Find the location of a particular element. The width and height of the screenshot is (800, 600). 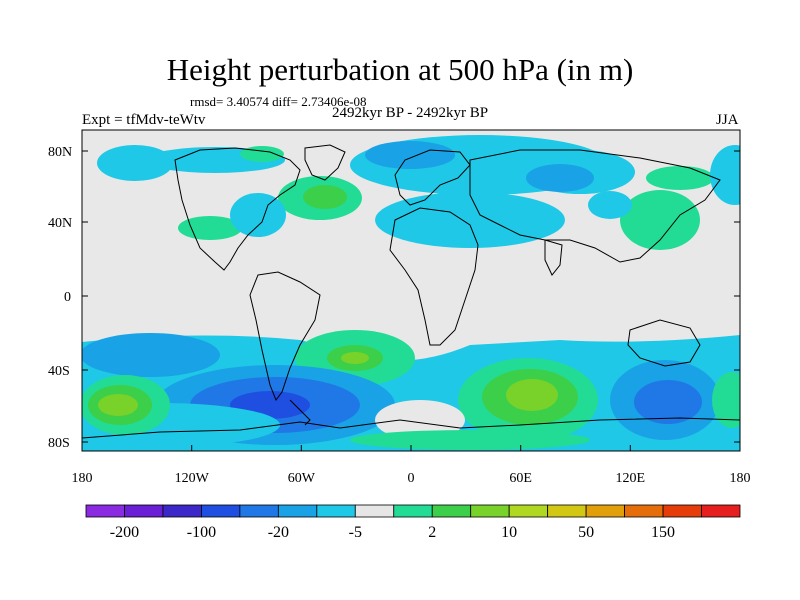

lon-tick-label: 60E is located at coordinates (520, 478).